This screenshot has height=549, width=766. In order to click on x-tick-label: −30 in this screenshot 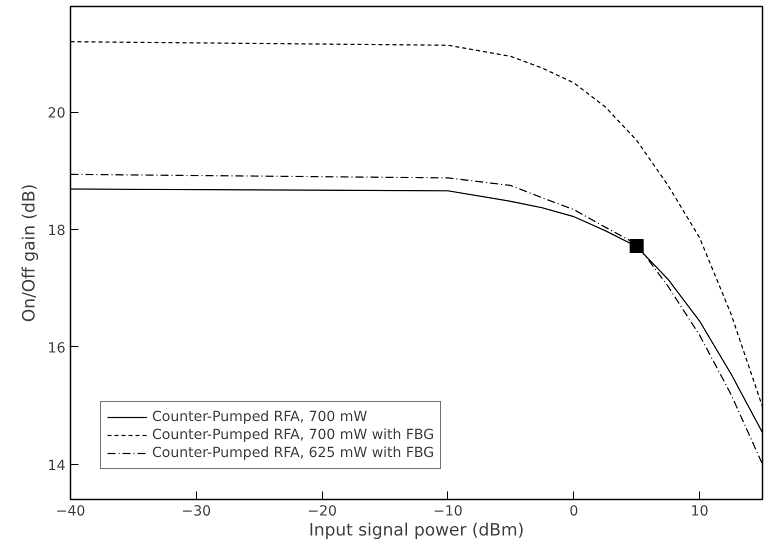, I will do `click(197, 512)`.